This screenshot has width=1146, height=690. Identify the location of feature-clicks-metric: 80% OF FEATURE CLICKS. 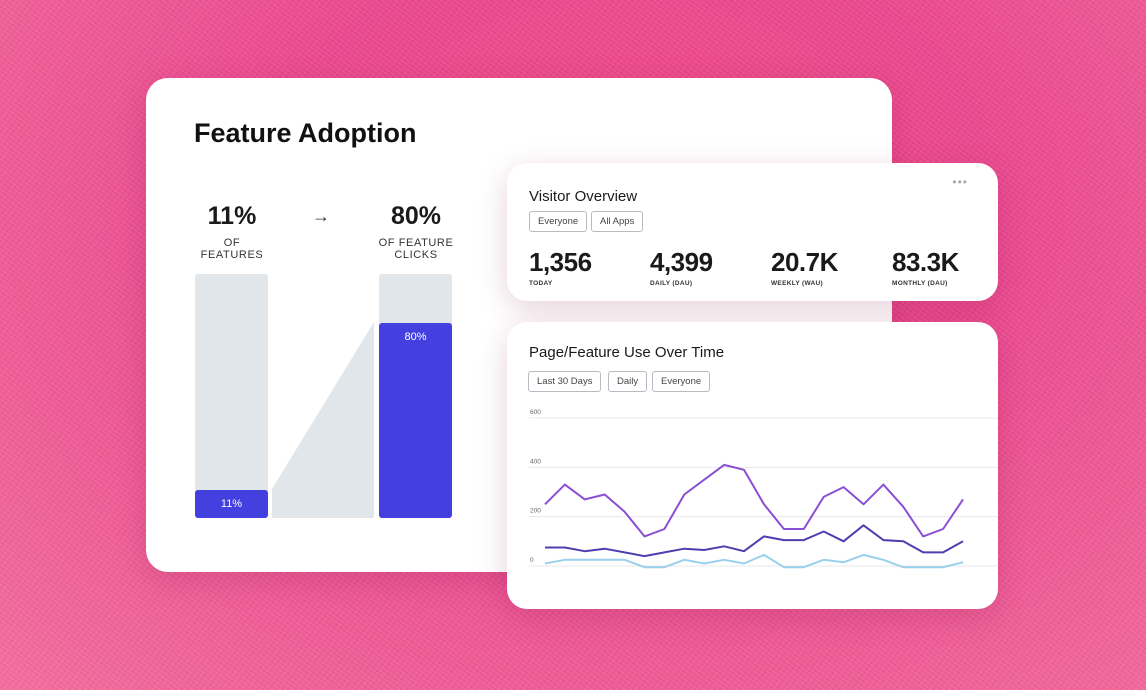
(416, 231).